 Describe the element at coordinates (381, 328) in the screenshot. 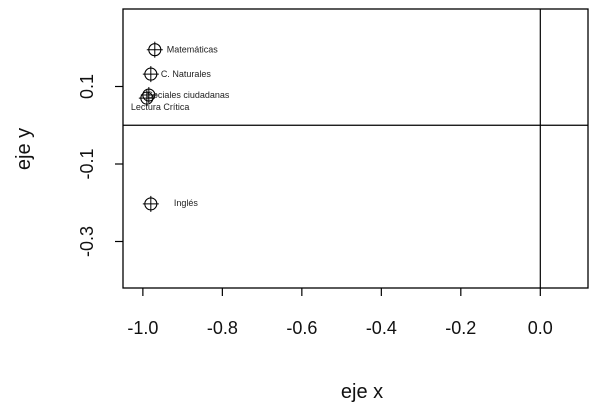

I see `x-tick-label: -0.4` at that location.